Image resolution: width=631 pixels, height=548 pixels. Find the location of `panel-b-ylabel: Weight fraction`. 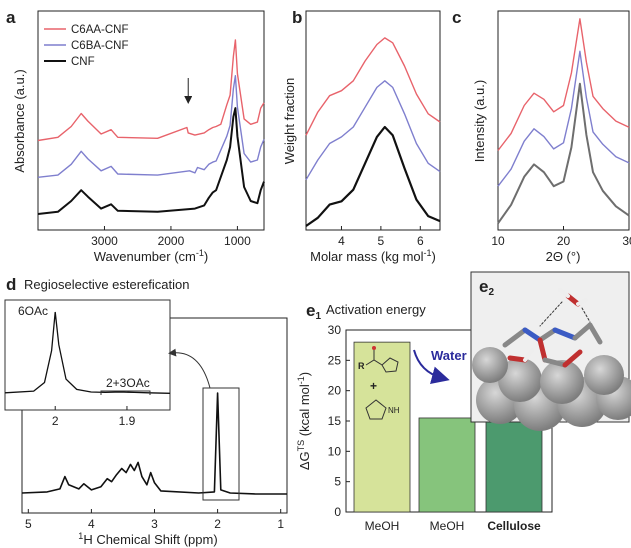

panel-b-ylabel: Weight fraction is located at coordinates (289, 121).